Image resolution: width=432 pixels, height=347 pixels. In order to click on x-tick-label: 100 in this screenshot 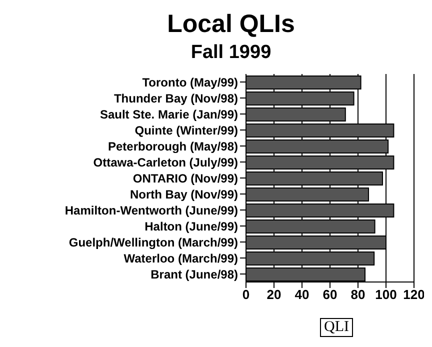, I will do `click(386, 294)`.